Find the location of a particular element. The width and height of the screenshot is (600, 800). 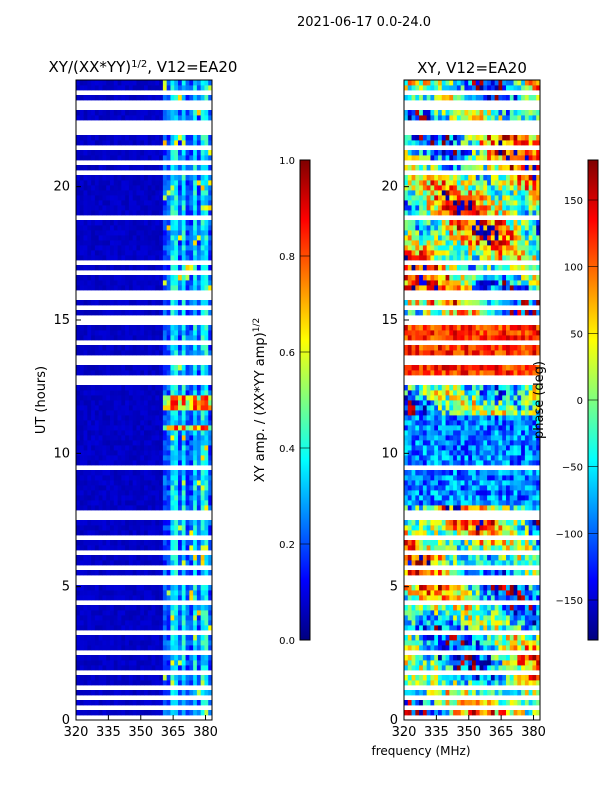

amplitude-y-tick-label: 10 is located at coordinates (61, 453).